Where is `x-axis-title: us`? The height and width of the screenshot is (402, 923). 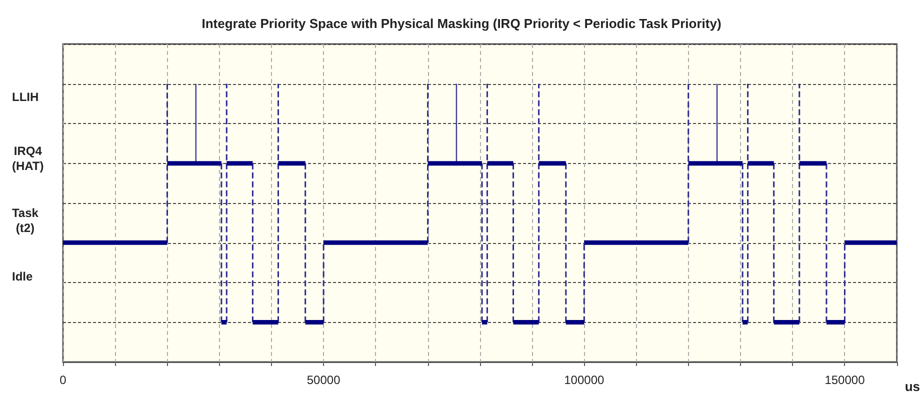 x-axis-title: us is located at coordinates (912, 386).